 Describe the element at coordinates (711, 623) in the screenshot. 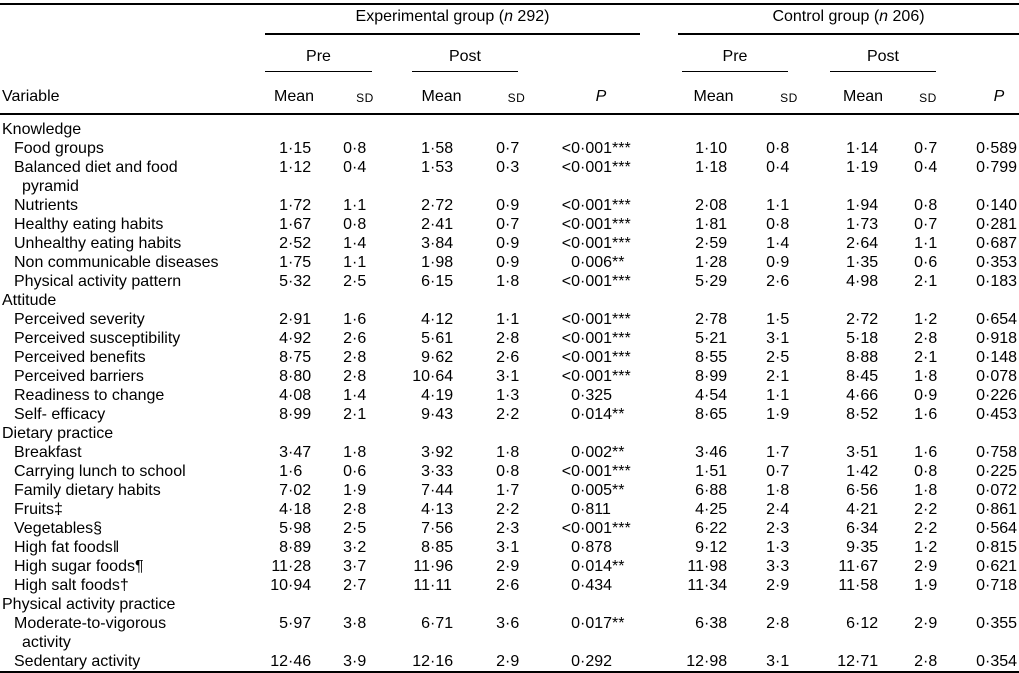

I see `mean-pre-cell: 6·38` at that location.